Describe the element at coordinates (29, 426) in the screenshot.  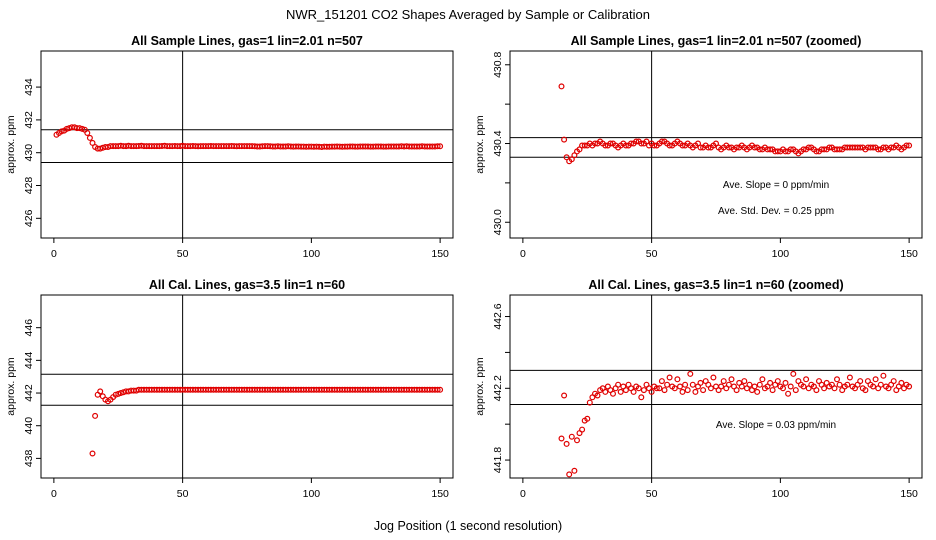
I see `y-tick-label: 440` at that location.